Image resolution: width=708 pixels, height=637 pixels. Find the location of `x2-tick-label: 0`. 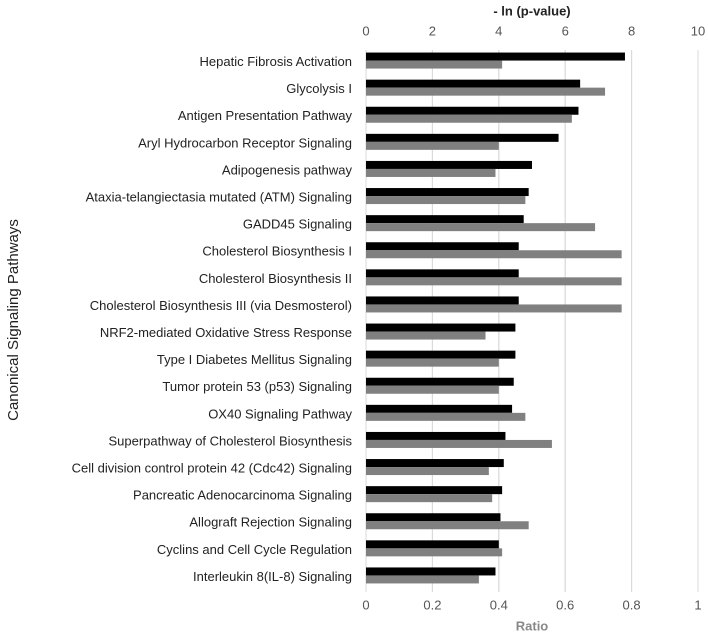

x2-tick-label: 0 is located at coordinates (365, 30).